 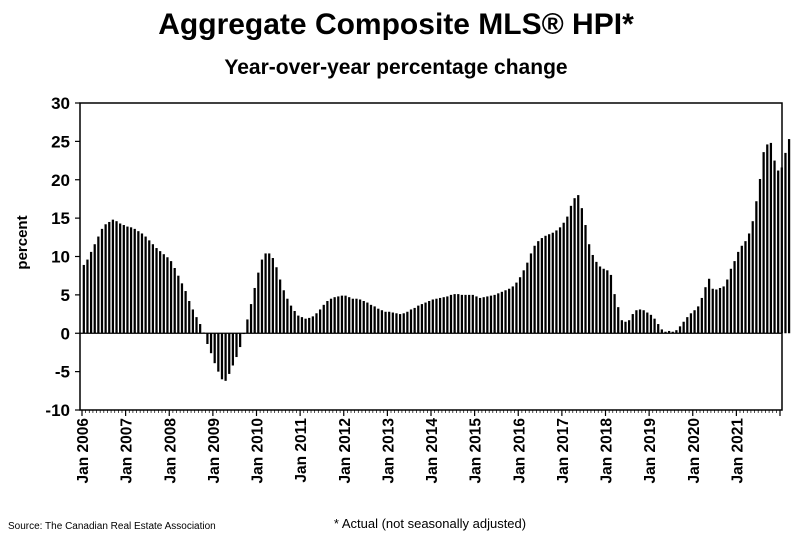 What do you see at coordinates (563, 451) in the screenshot?
I see `x-tick-label: Jan 2017` at bounding box center [563, 451].